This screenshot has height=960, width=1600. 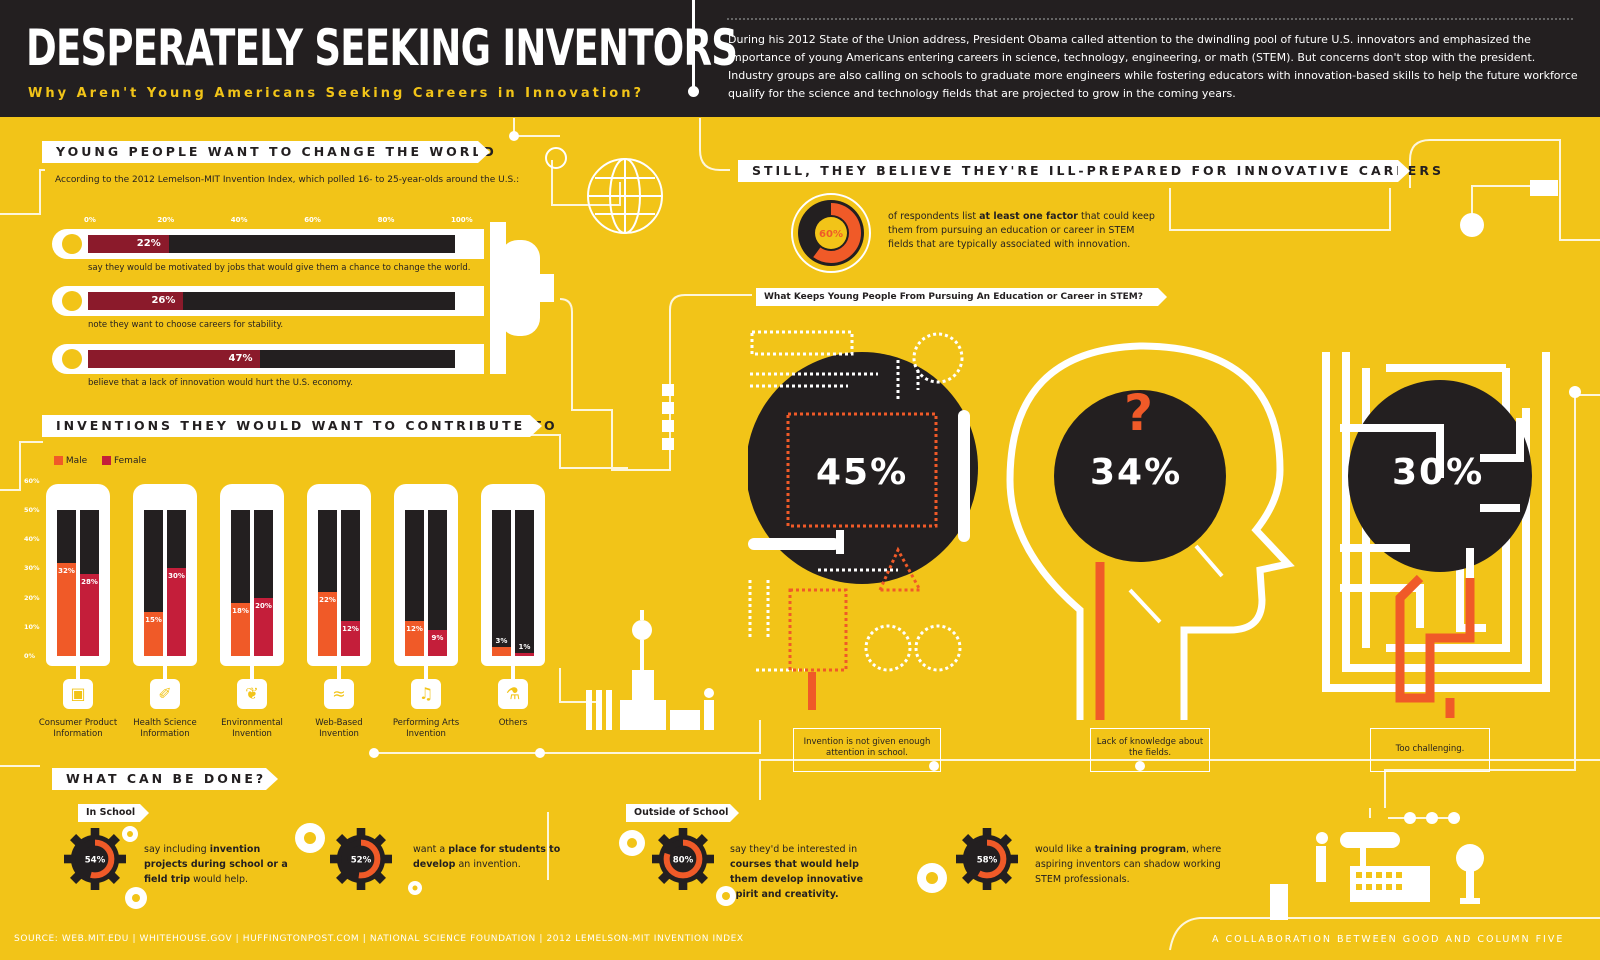 What do you see at coordinates (76, 461) in the screenshot?
I see `legend-male-label: Male` at bounding box center [76, 461].